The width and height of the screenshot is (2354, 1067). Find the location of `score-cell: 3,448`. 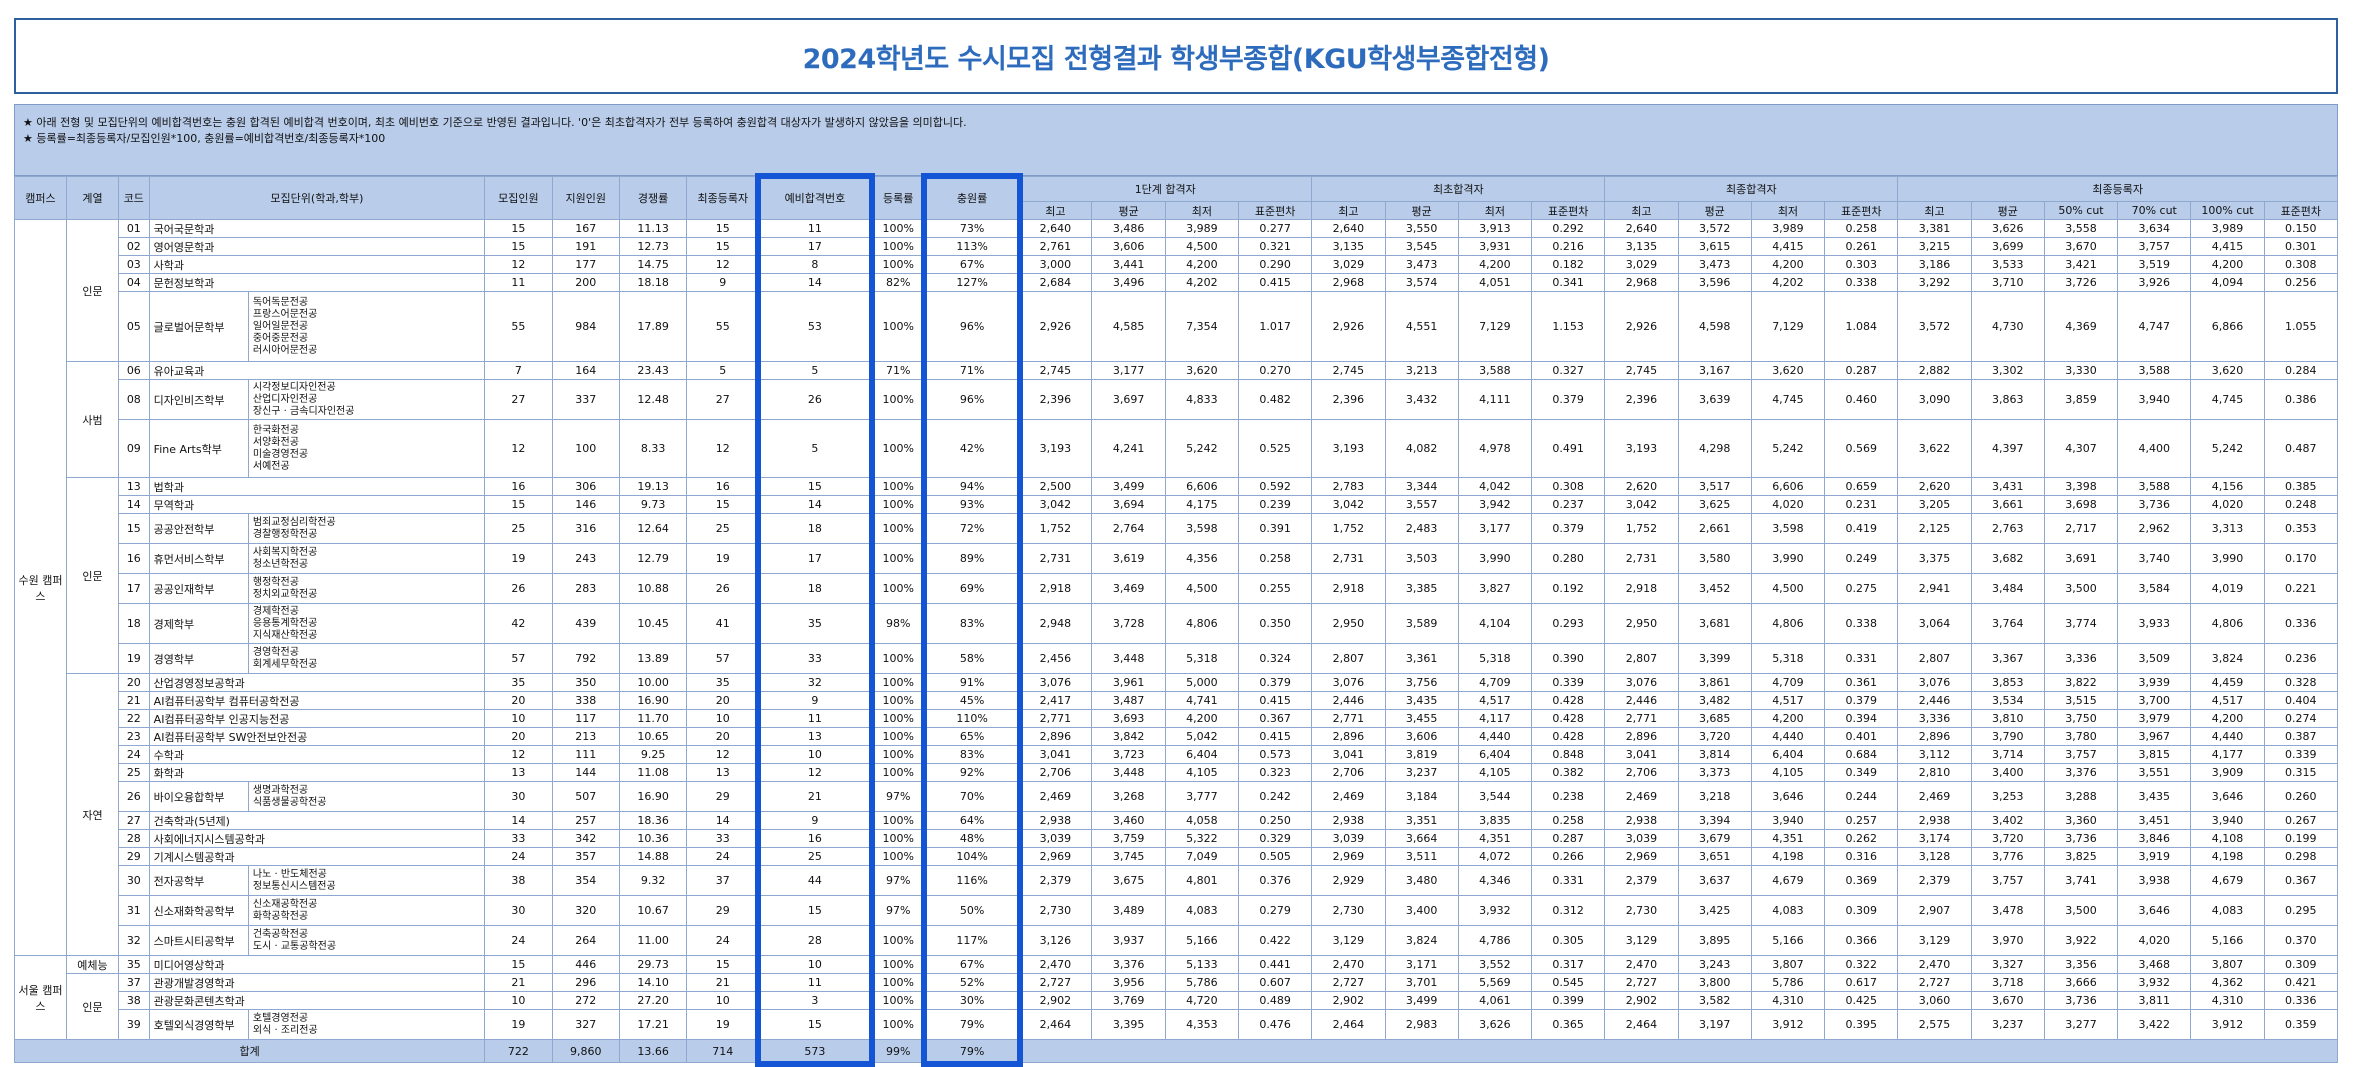

score-cell: 3,448 is located at coordinates (1128, 773).